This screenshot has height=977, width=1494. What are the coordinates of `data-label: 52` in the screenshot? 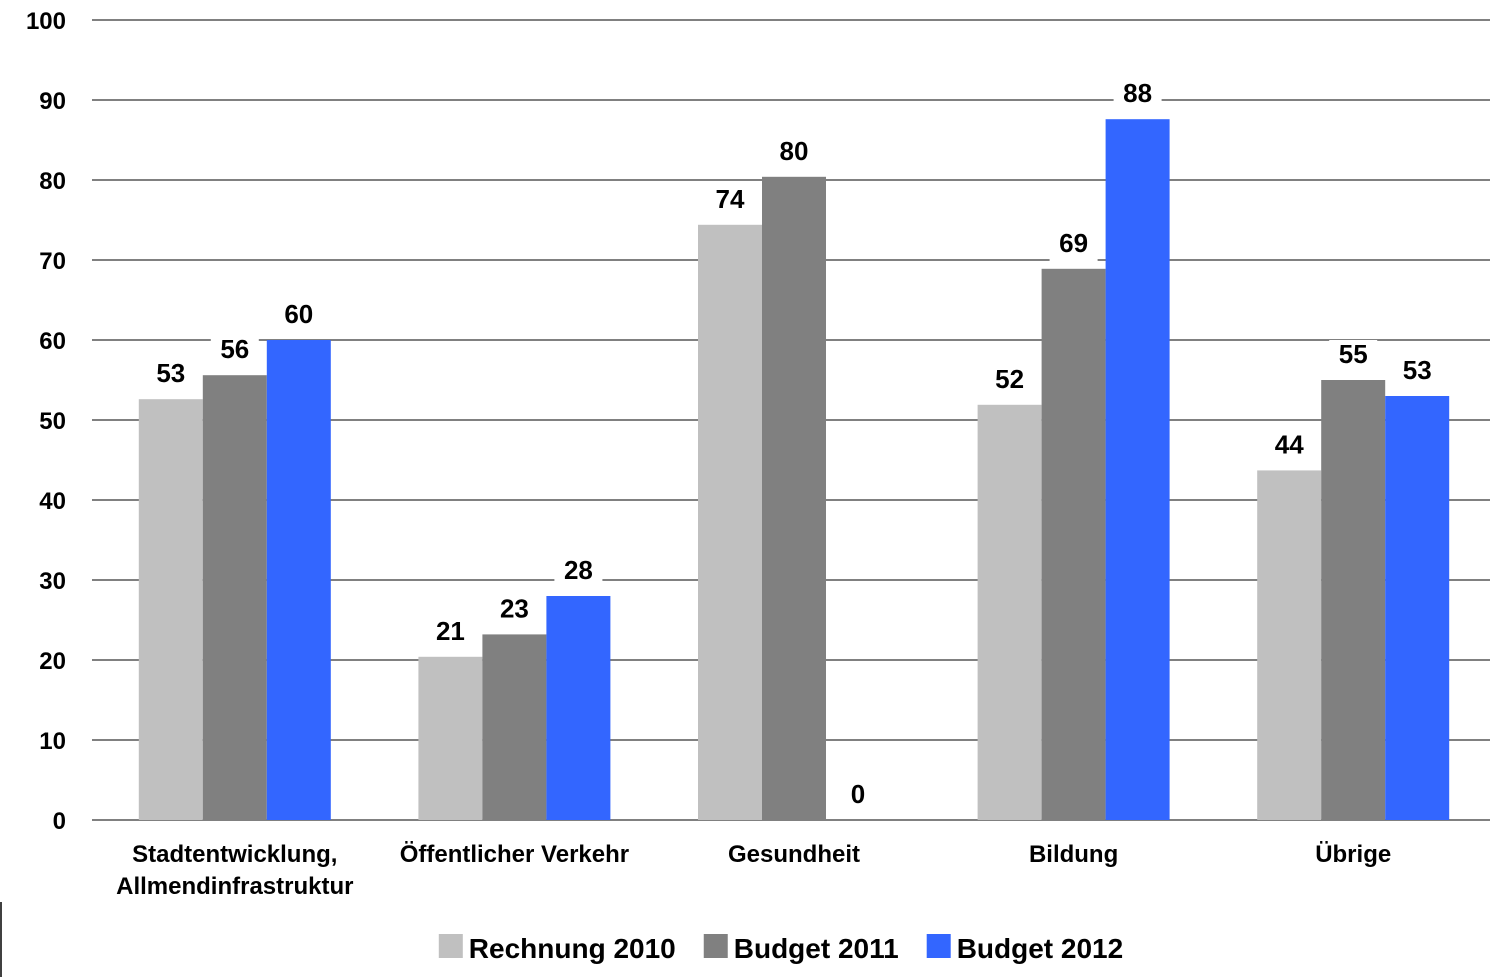 It's located at (1009, 379).